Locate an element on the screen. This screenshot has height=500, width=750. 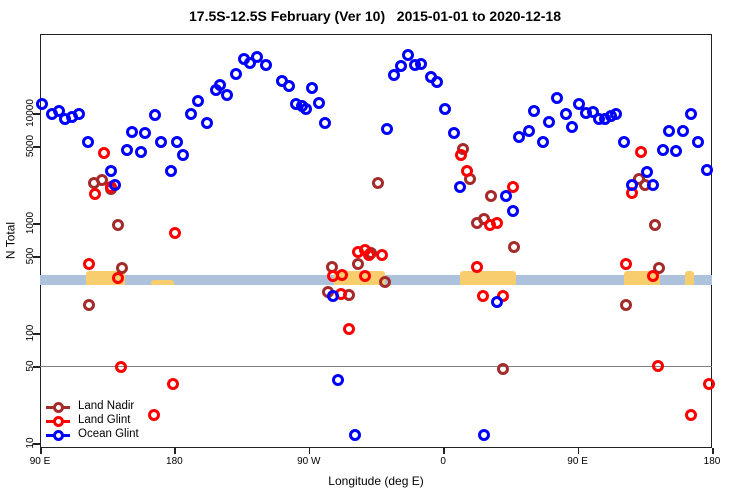
y-tick-label: 10000 is located at coordinates (30, 113).